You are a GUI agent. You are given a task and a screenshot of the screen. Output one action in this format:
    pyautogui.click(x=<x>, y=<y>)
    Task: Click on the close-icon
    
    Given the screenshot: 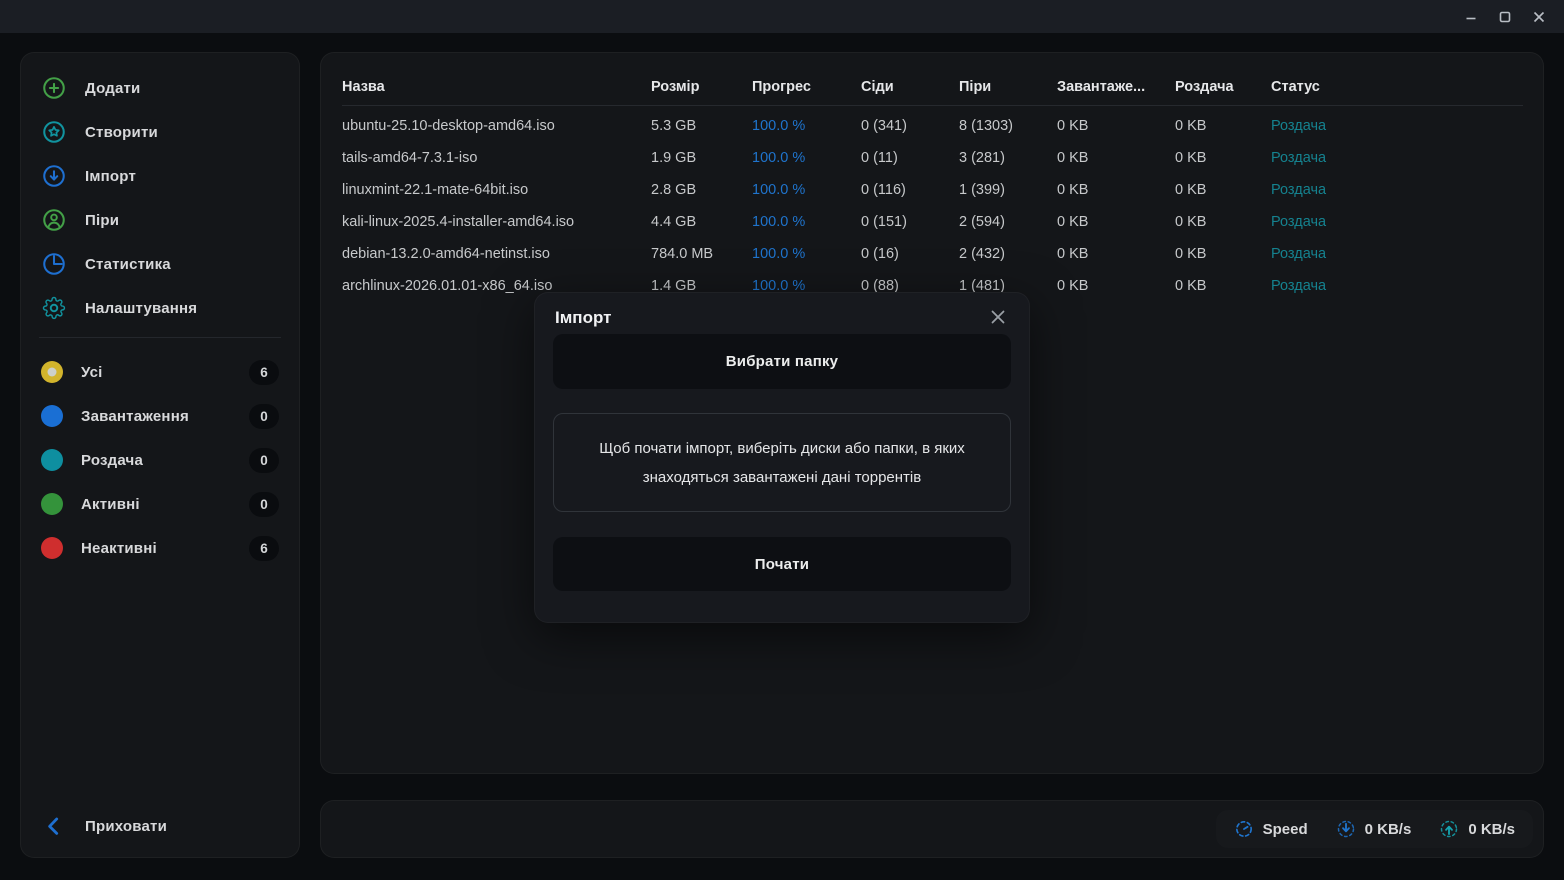 What is the action you would take?
    pyautogui.click(x=1539, y=17)
    